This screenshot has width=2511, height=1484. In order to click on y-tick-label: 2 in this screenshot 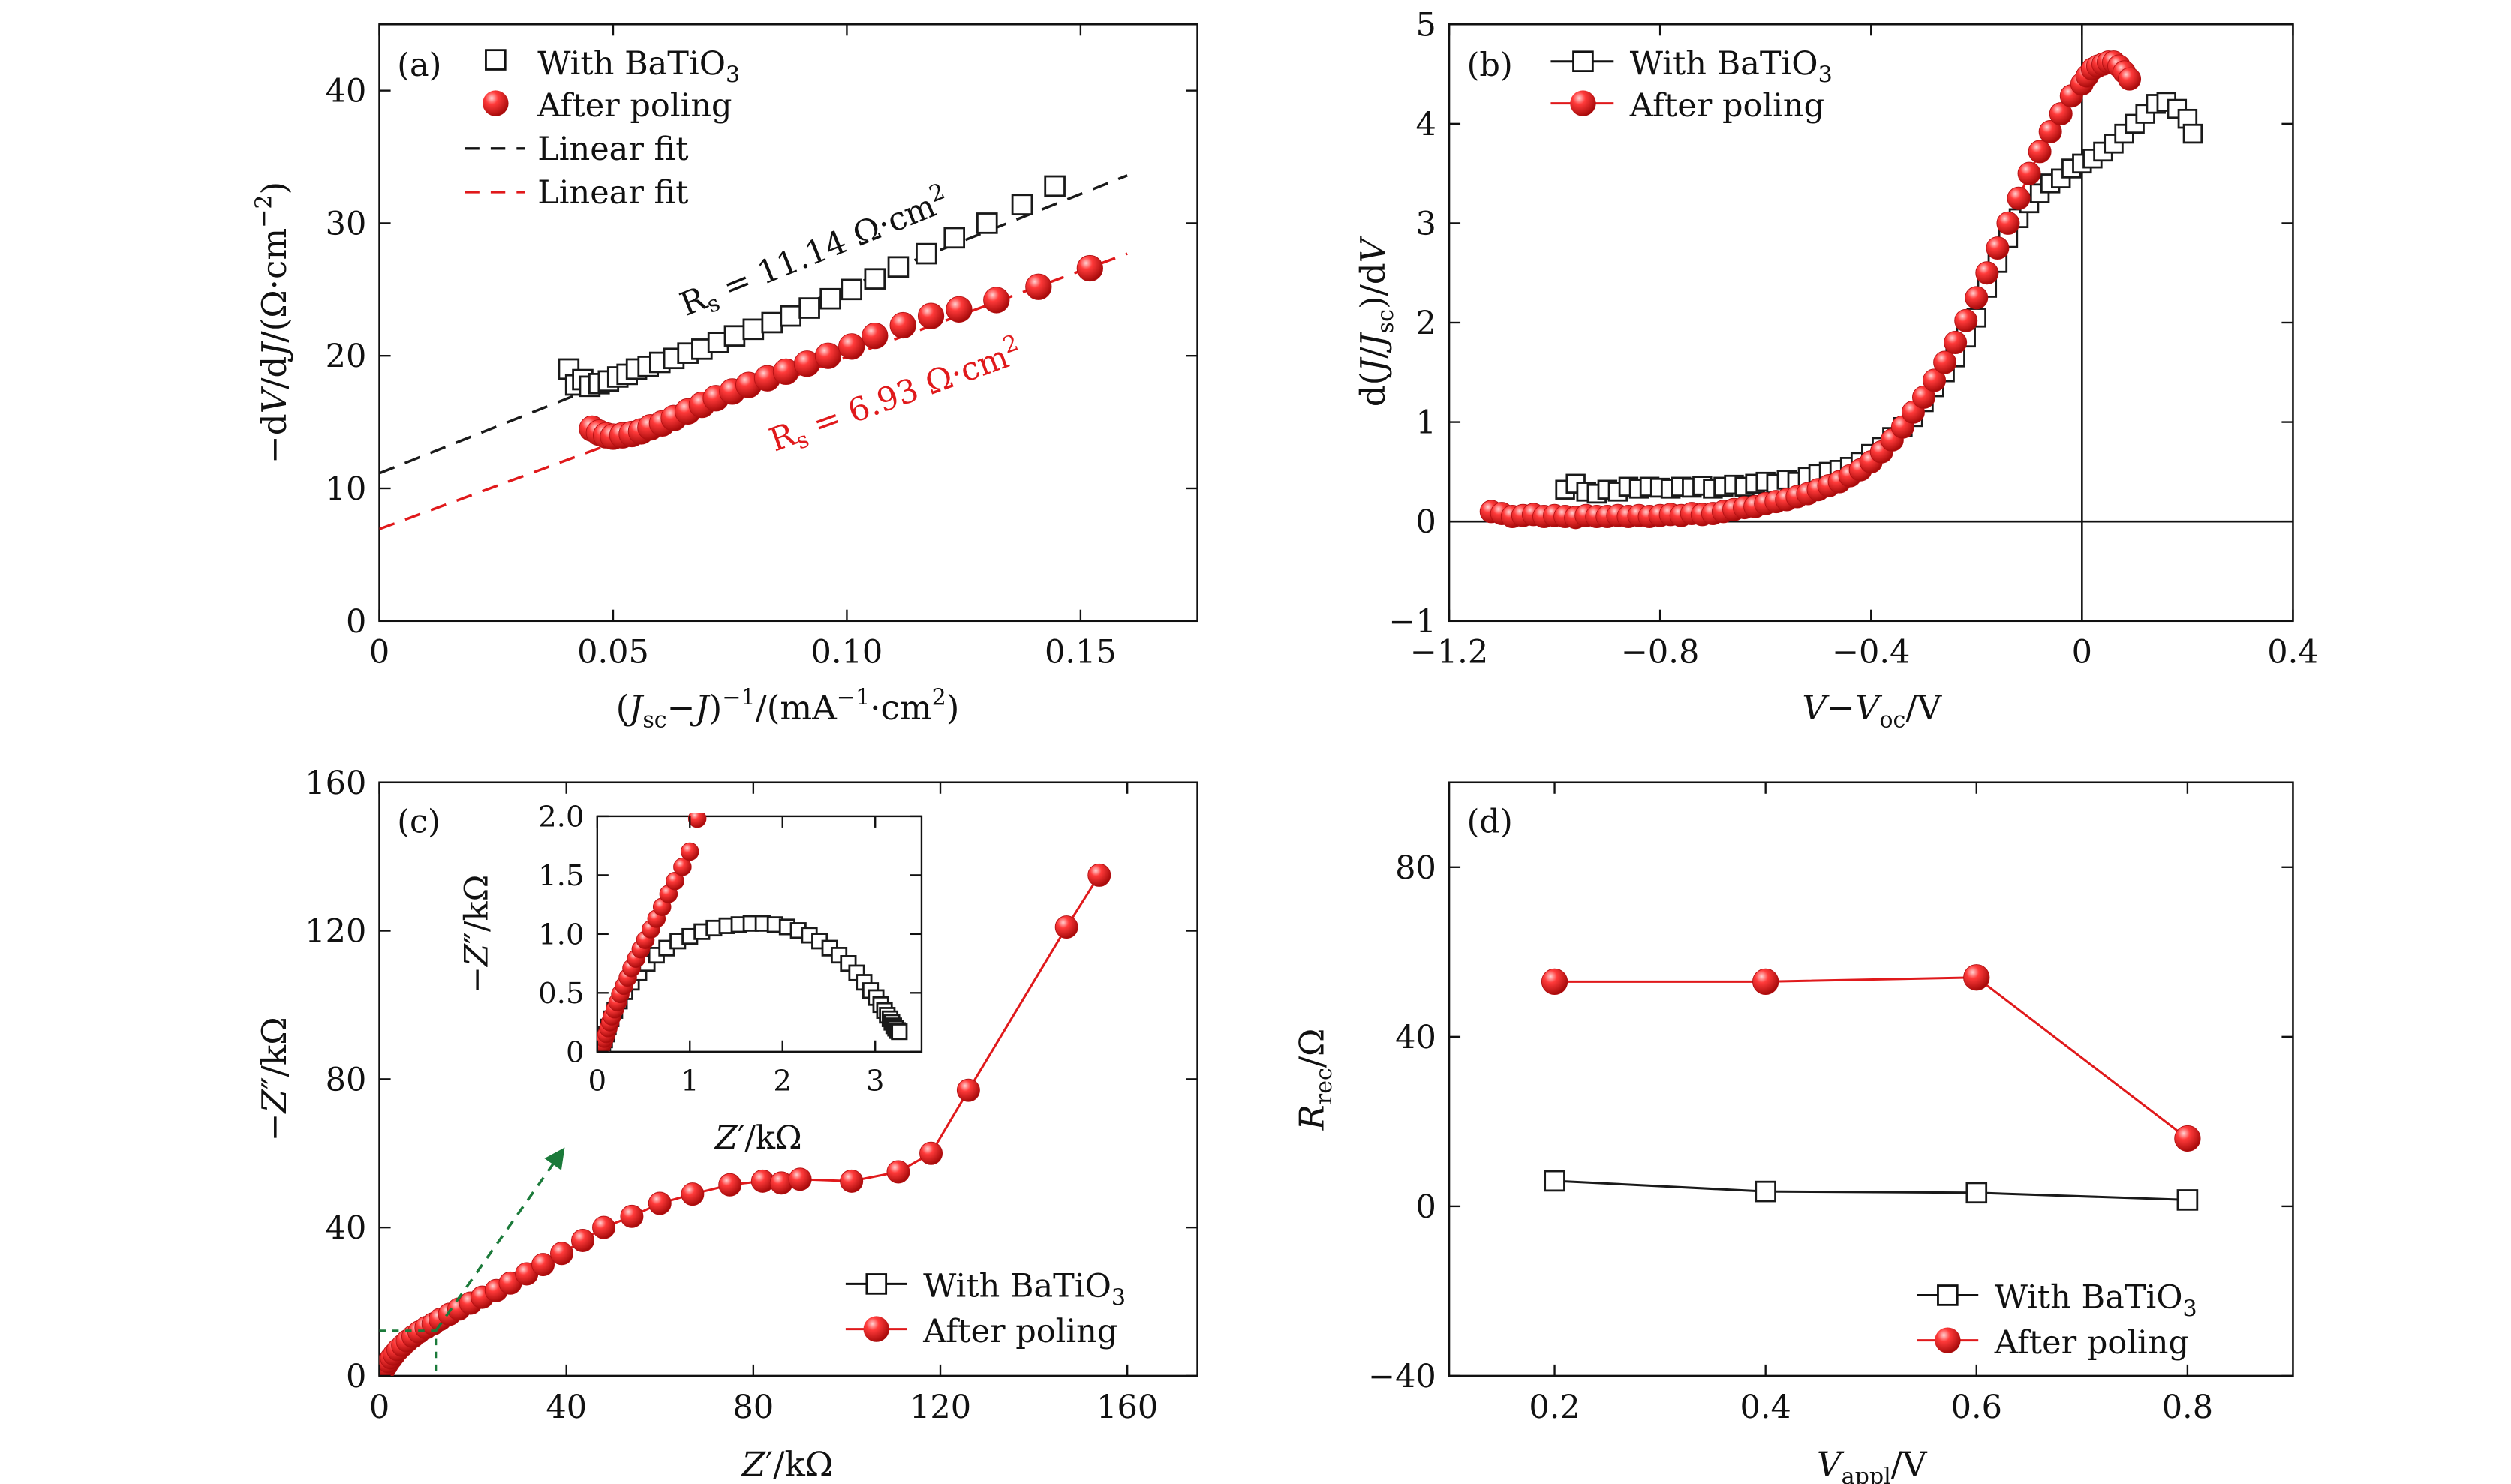, I will do `click(1425, 323)`.